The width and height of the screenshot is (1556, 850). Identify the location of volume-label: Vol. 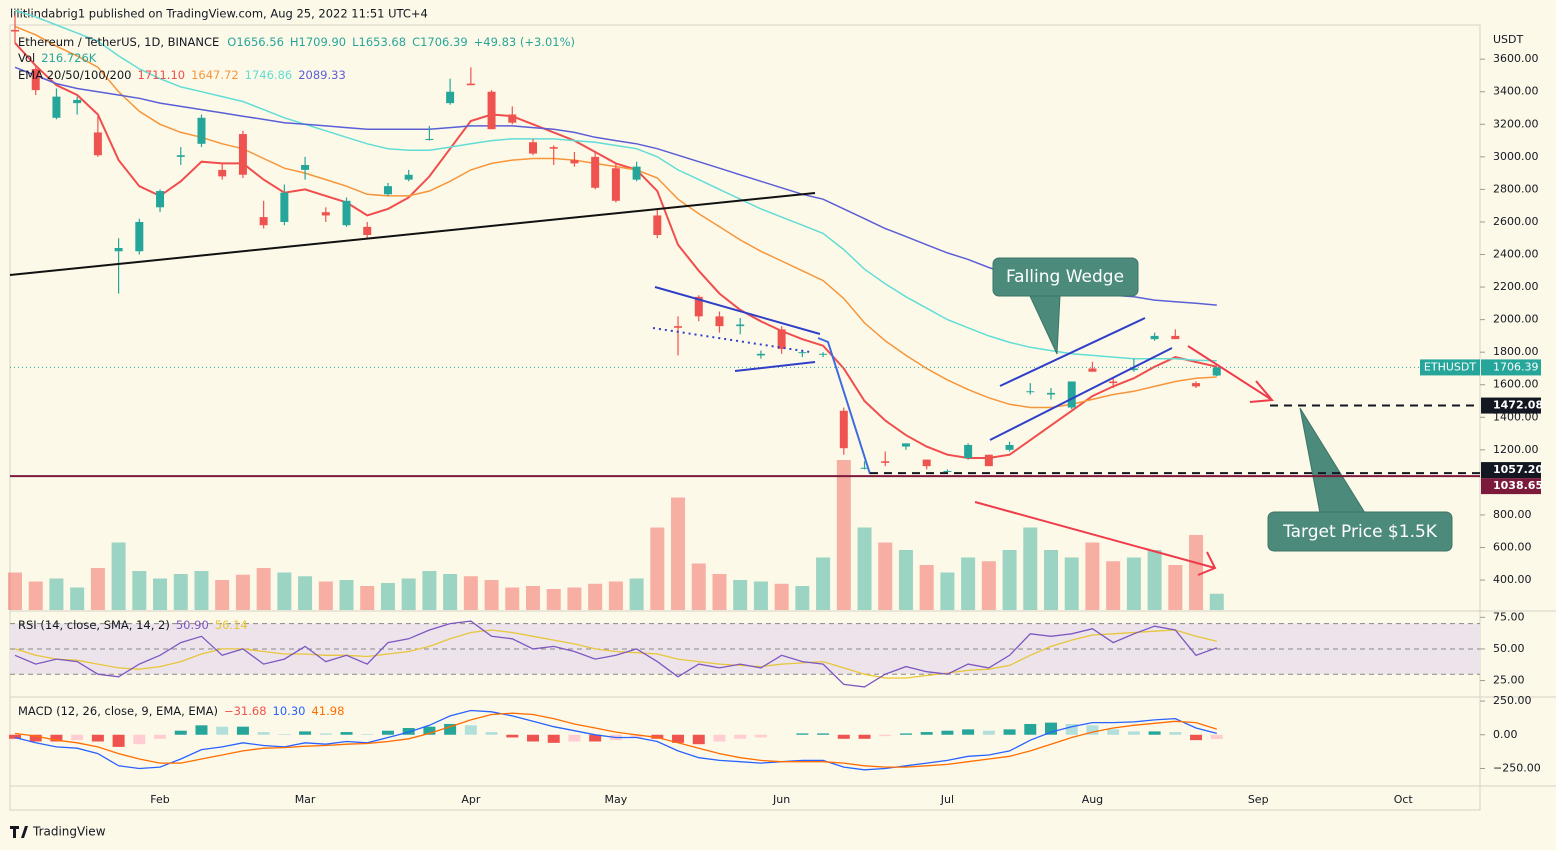
(26, 58).